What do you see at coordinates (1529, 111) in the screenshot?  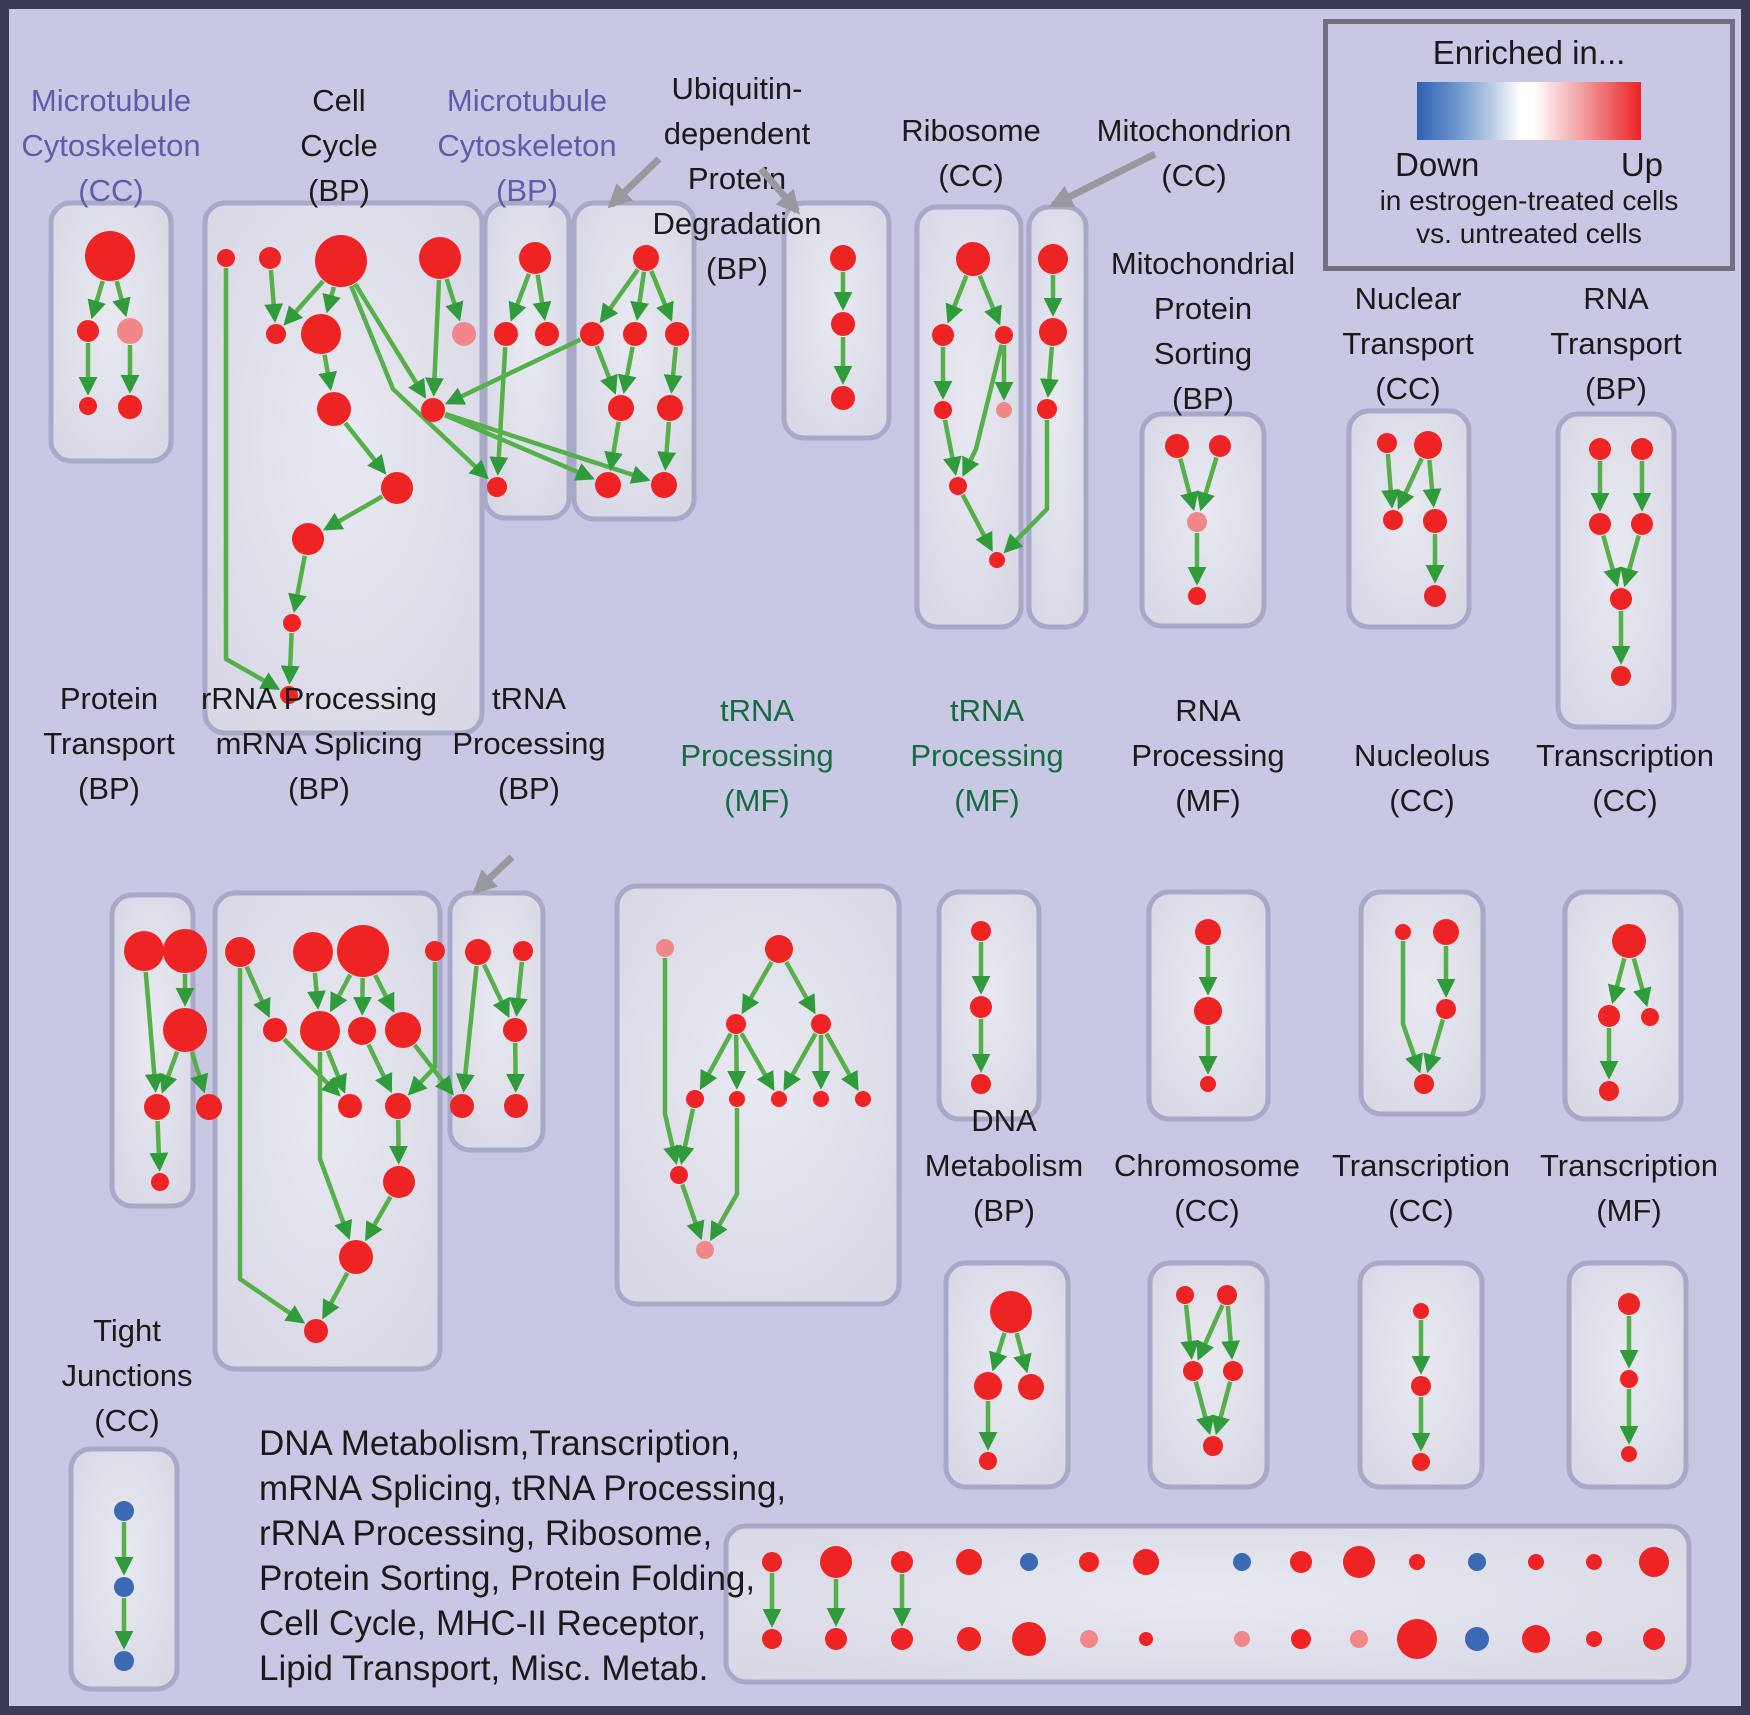 I see `legend-gradient-bar` at bounding box center [1529, 111].